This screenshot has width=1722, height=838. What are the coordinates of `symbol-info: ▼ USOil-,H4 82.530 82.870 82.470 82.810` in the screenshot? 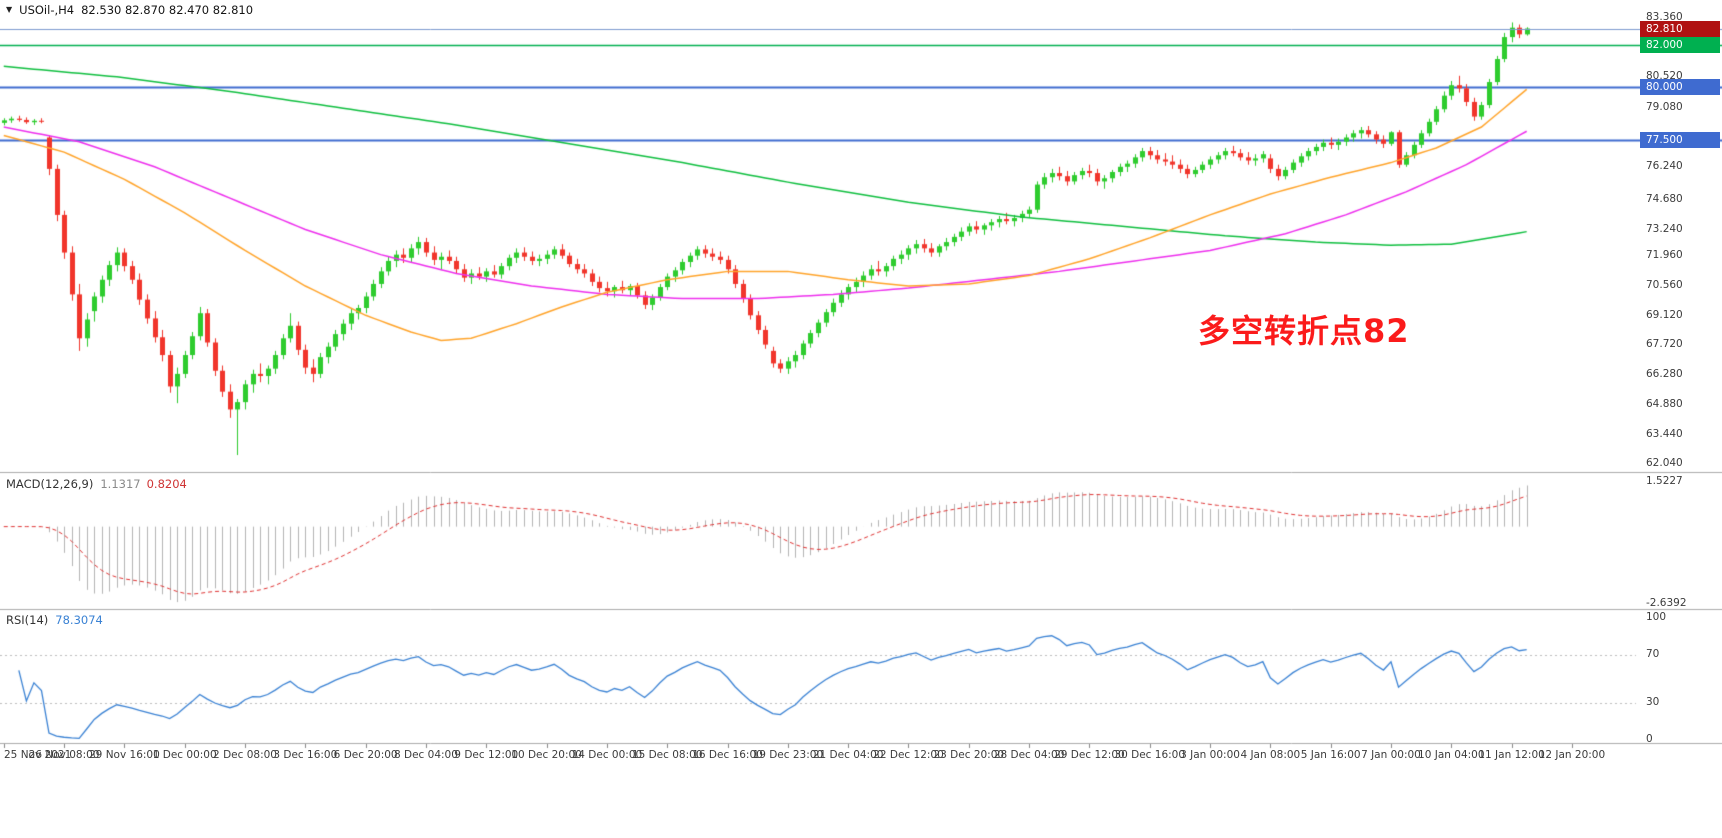 It's located at (129, 10).